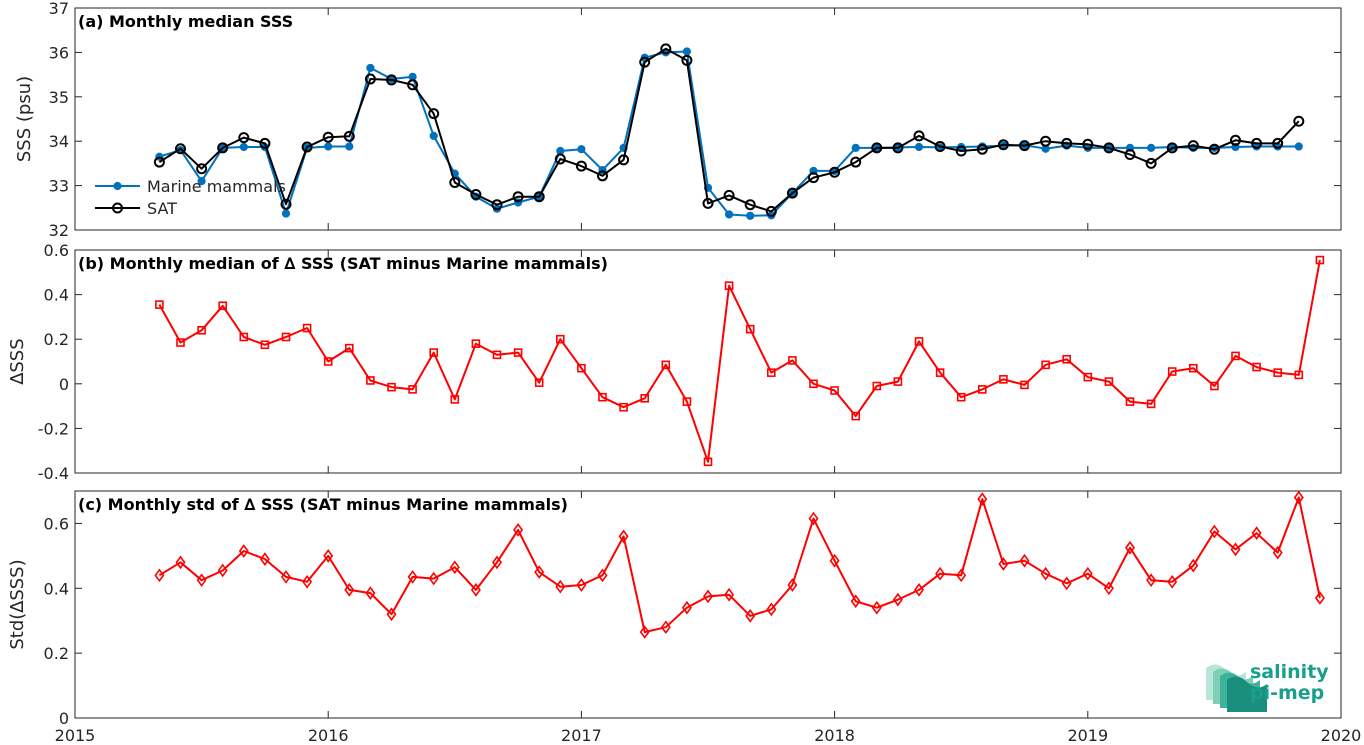  What do you see at coordinates (53, 428) in the screenshot?
I see `y-tick-label: -0.2` at bounding box center [53, 428].